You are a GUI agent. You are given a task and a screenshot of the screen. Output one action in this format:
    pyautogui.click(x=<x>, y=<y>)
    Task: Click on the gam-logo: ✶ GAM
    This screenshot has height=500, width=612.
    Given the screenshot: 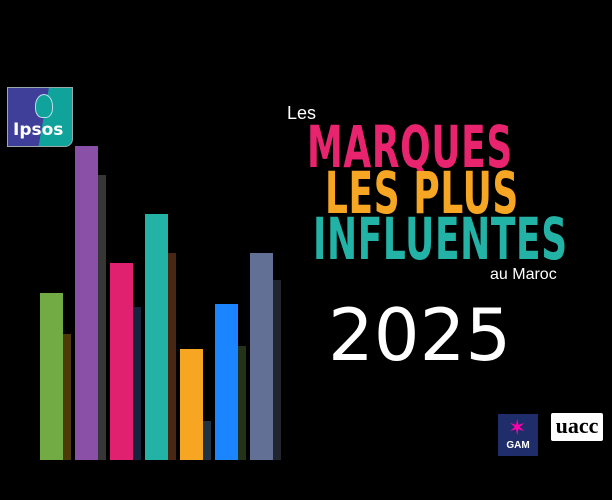 What is the action you would take?
    pyautogui.click(x=518, y=435)
    